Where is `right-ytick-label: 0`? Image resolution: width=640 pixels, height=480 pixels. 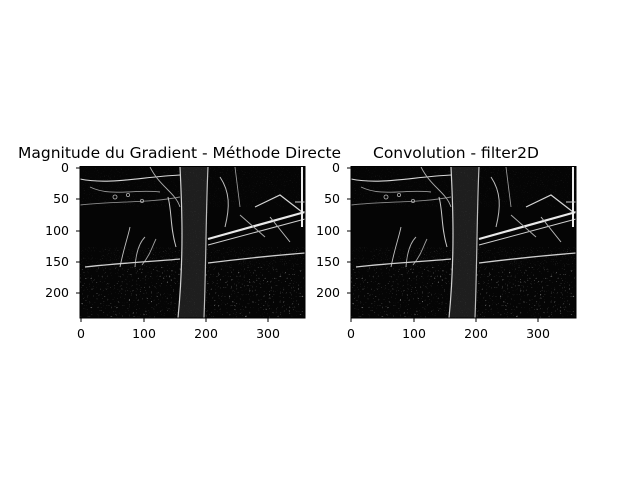
right-ytick-label: 0 is located at coordinates (336, 167).